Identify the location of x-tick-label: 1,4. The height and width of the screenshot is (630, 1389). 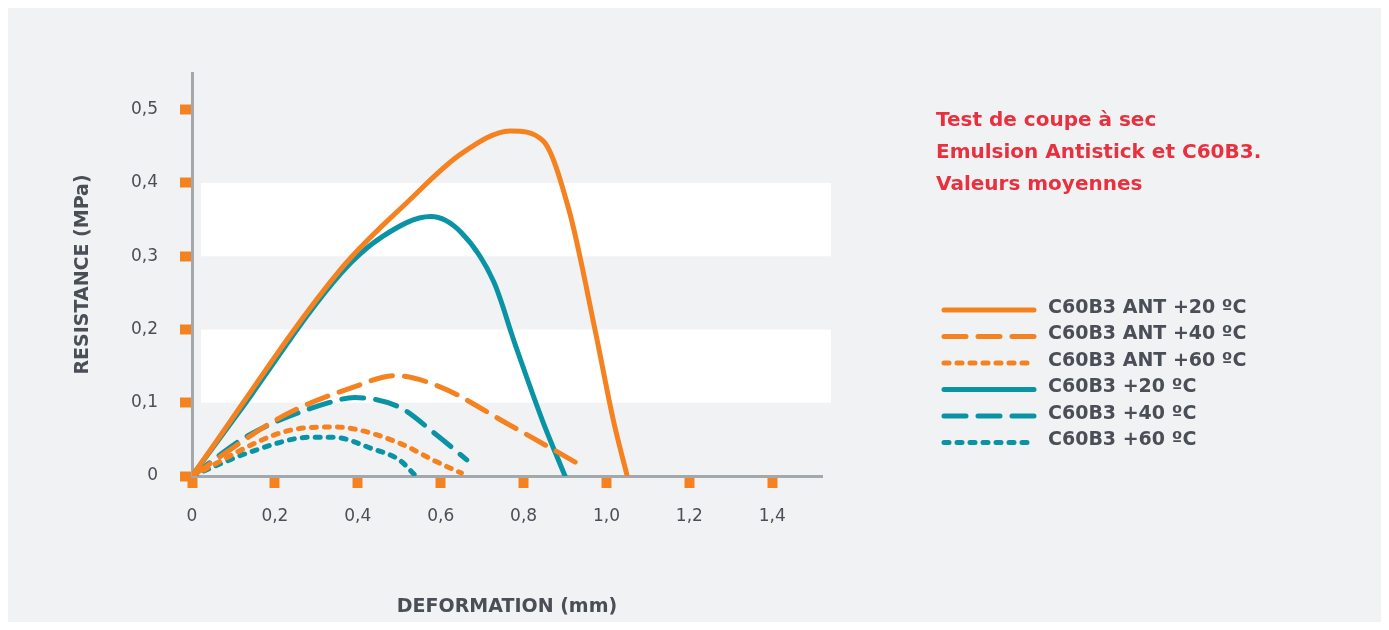
(772, 514).